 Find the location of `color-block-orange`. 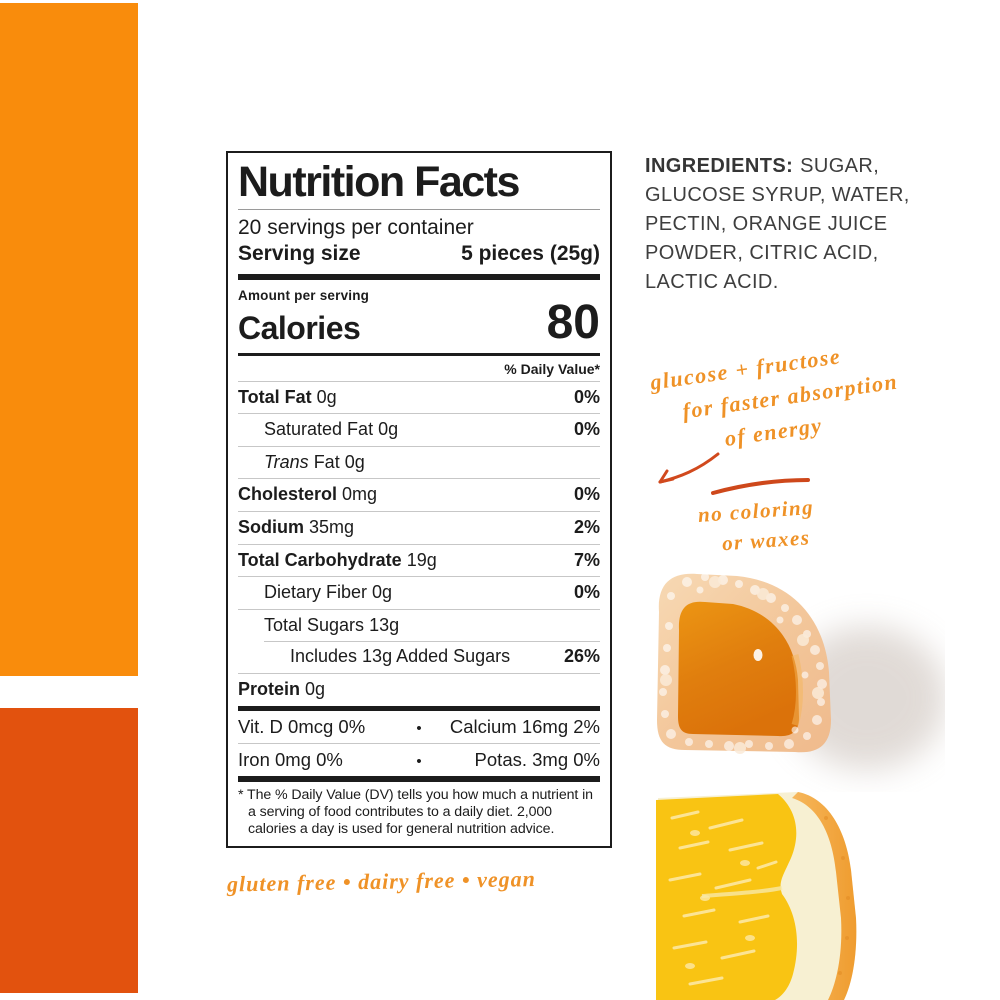

color-block-orange is located at coordinates (69, 339).